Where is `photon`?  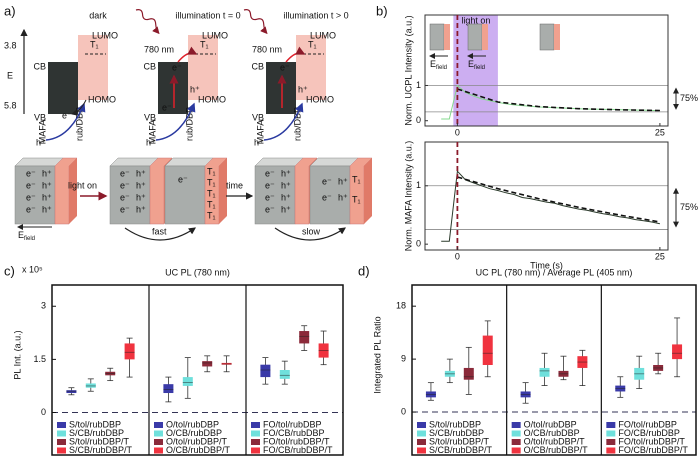 photon is located at coordinates (255, 22).